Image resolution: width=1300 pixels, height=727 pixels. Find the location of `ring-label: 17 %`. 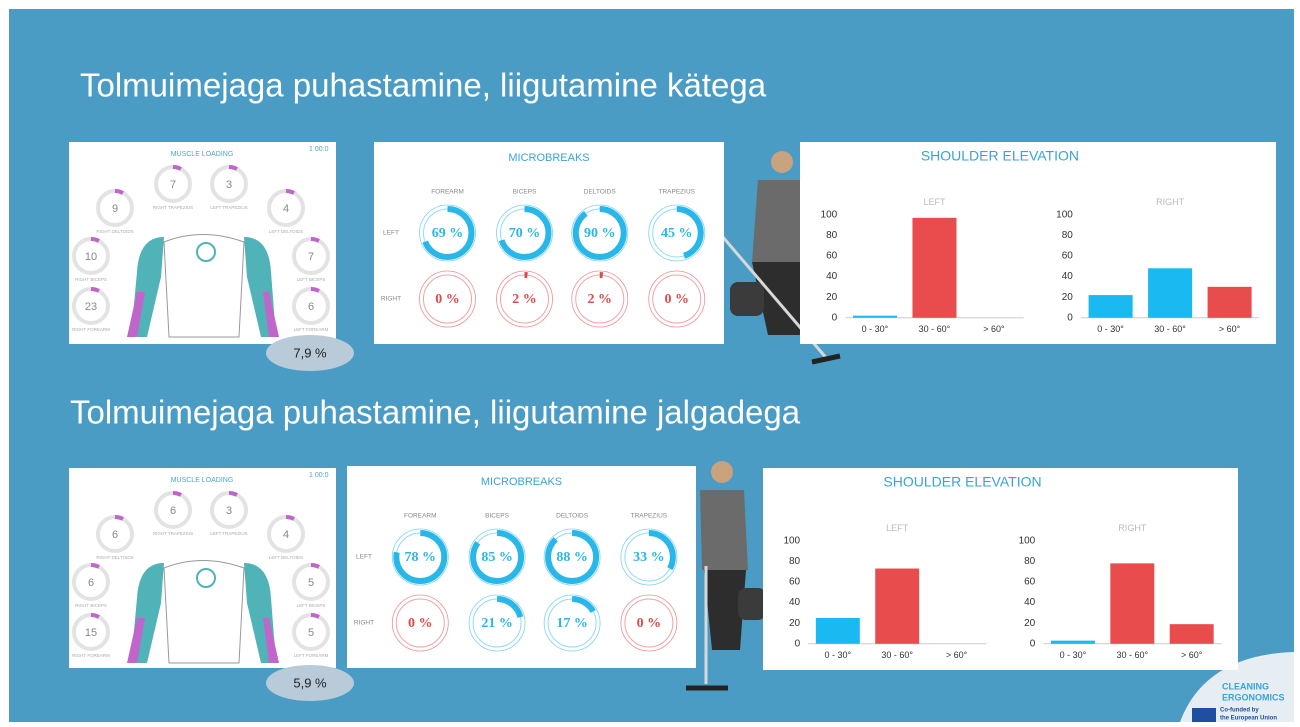

ring-label: 17 % is located at coordinates (572, 623).